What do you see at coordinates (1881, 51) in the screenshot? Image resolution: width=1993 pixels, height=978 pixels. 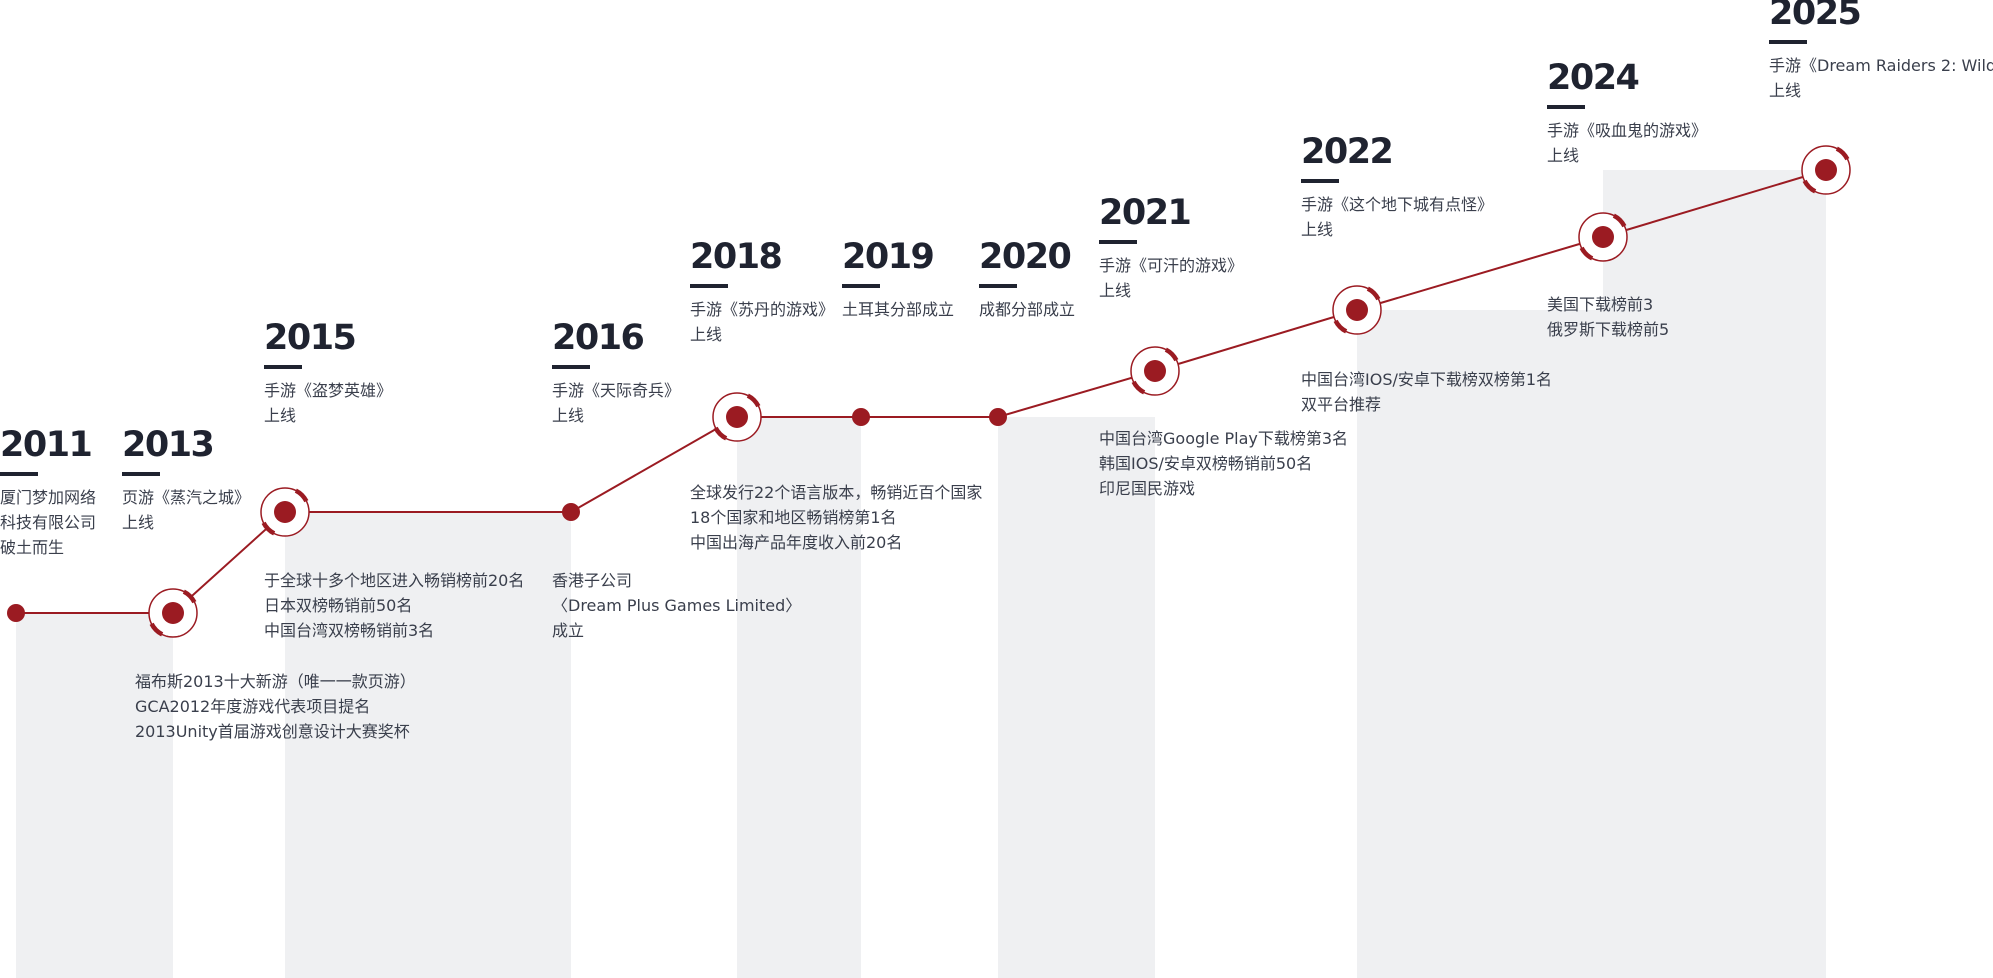 I see `event-2025: 2025 手游《Dream Raiders 2: Wilds》 上线` at bounding box center [1881, 51].